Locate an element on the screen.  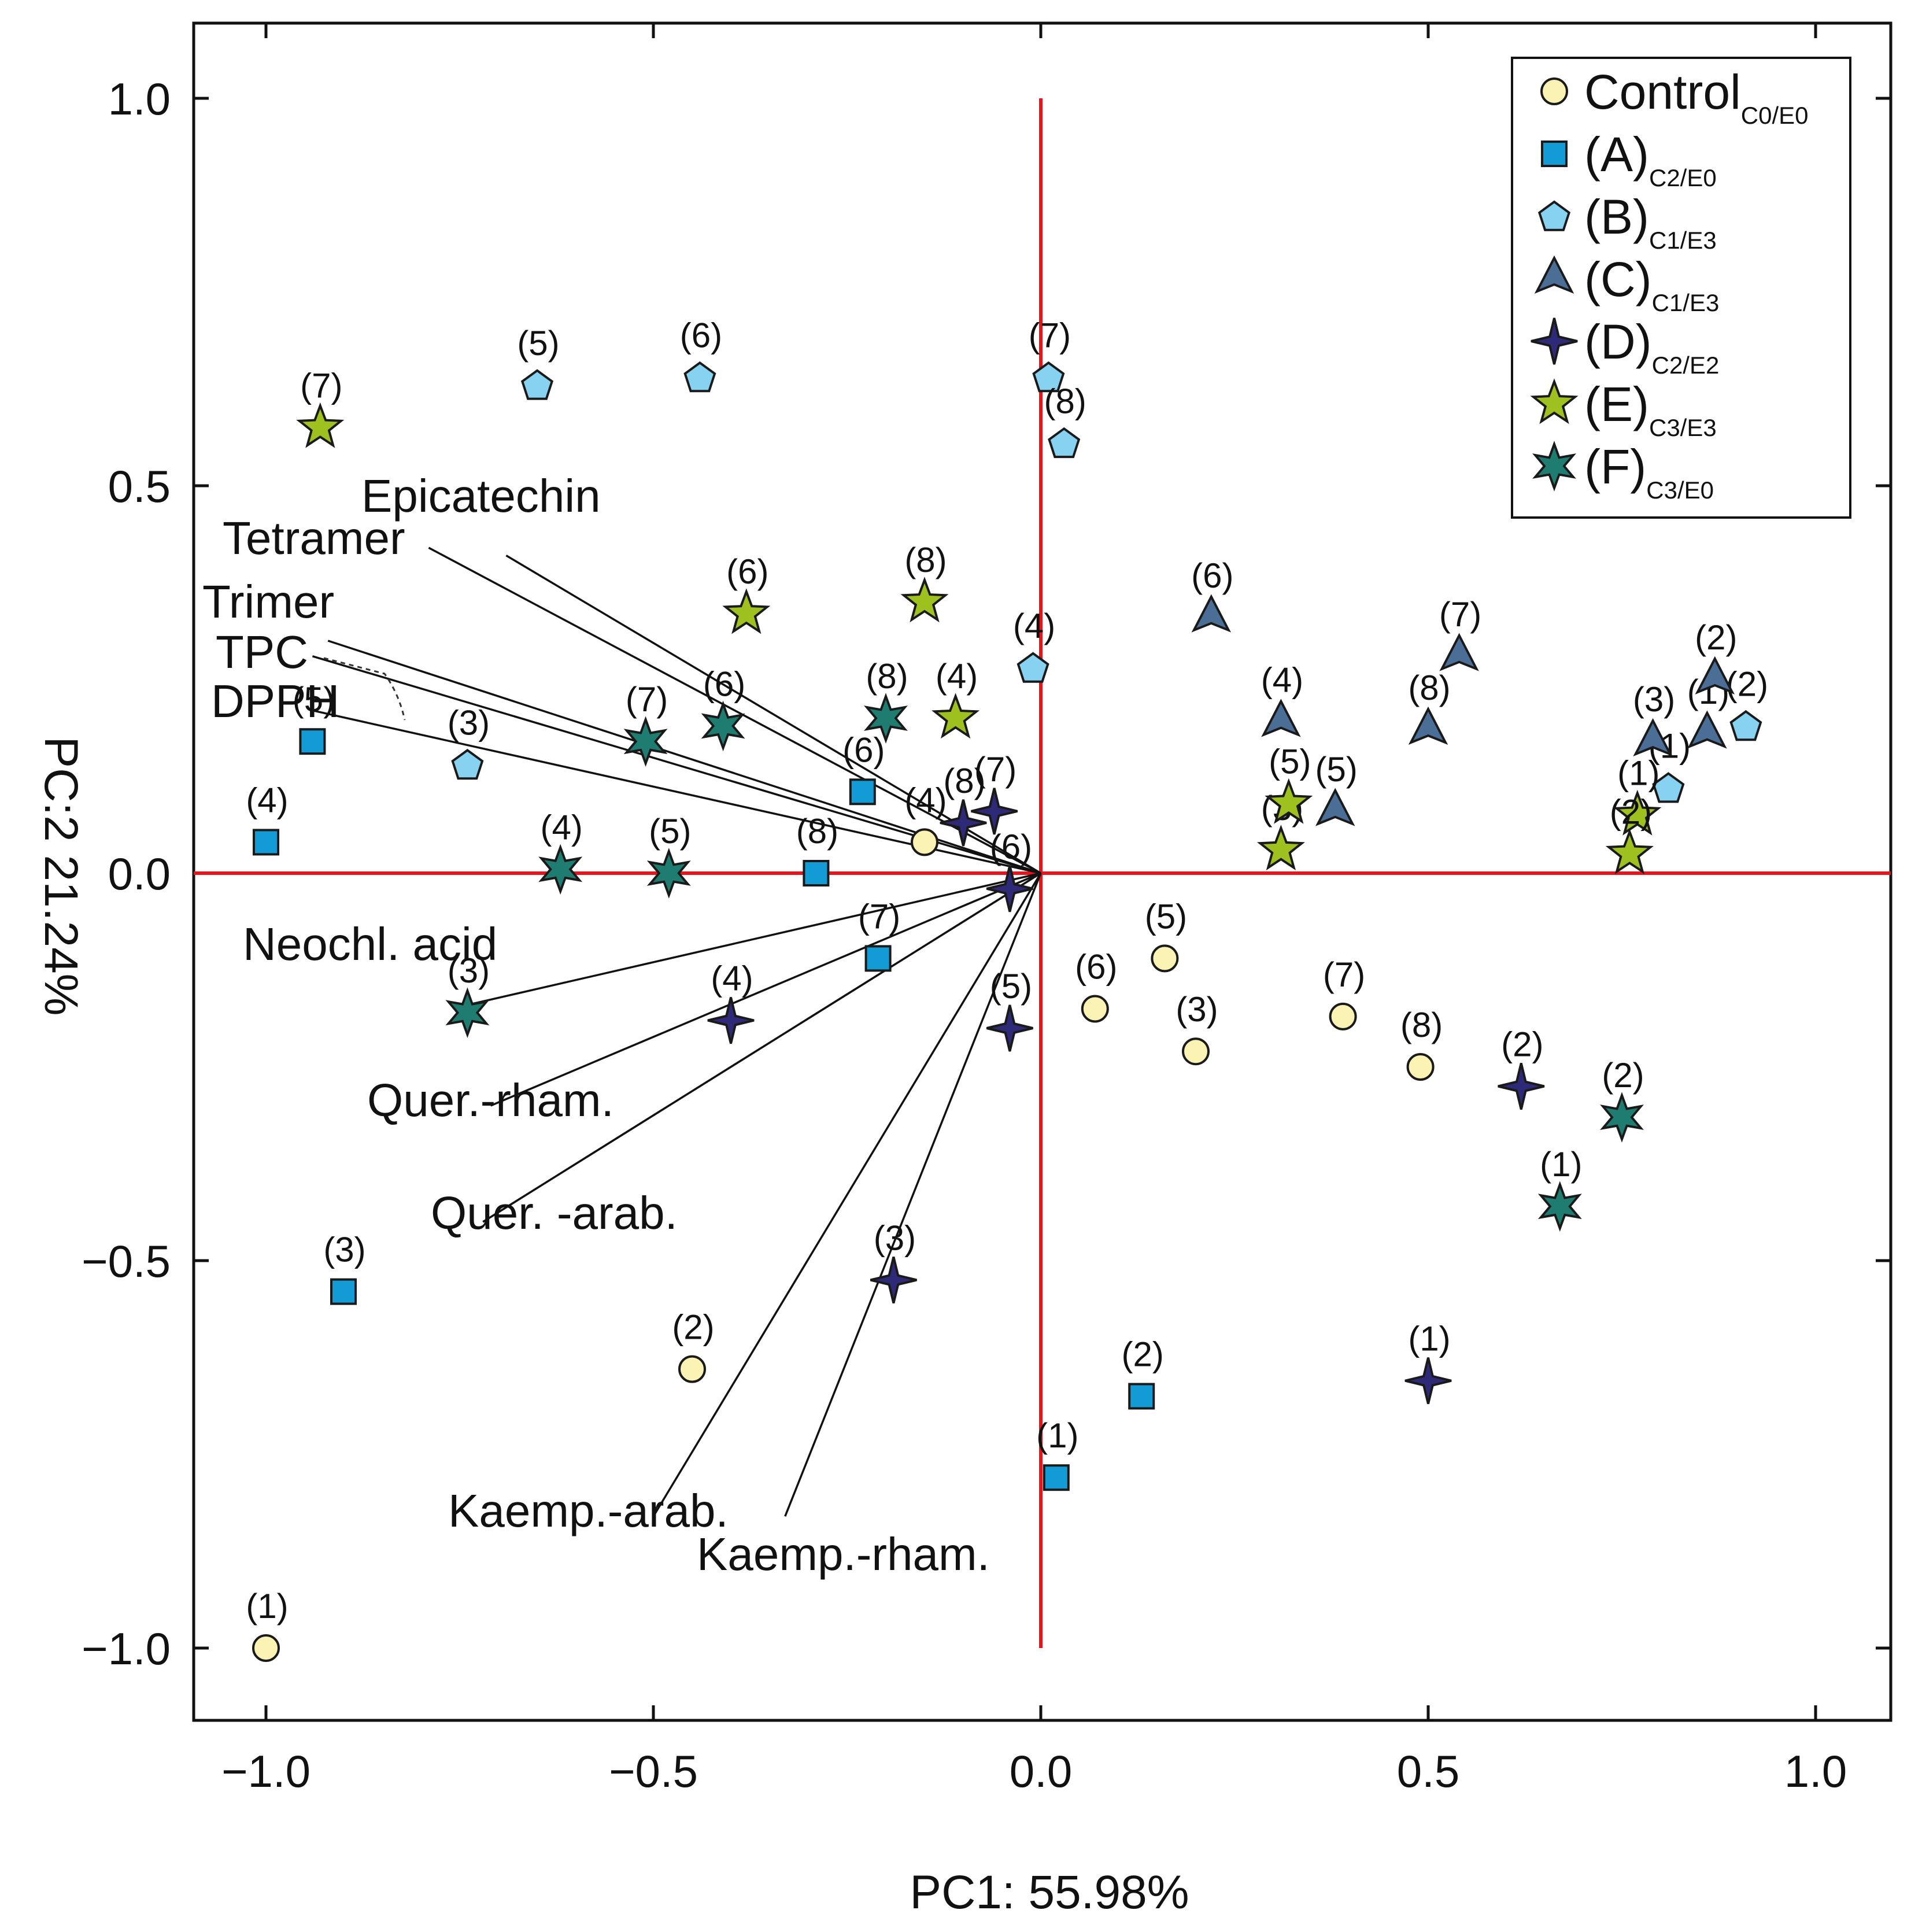
x-tick-label: 0.0 is located at coordinates (1041, 1772).